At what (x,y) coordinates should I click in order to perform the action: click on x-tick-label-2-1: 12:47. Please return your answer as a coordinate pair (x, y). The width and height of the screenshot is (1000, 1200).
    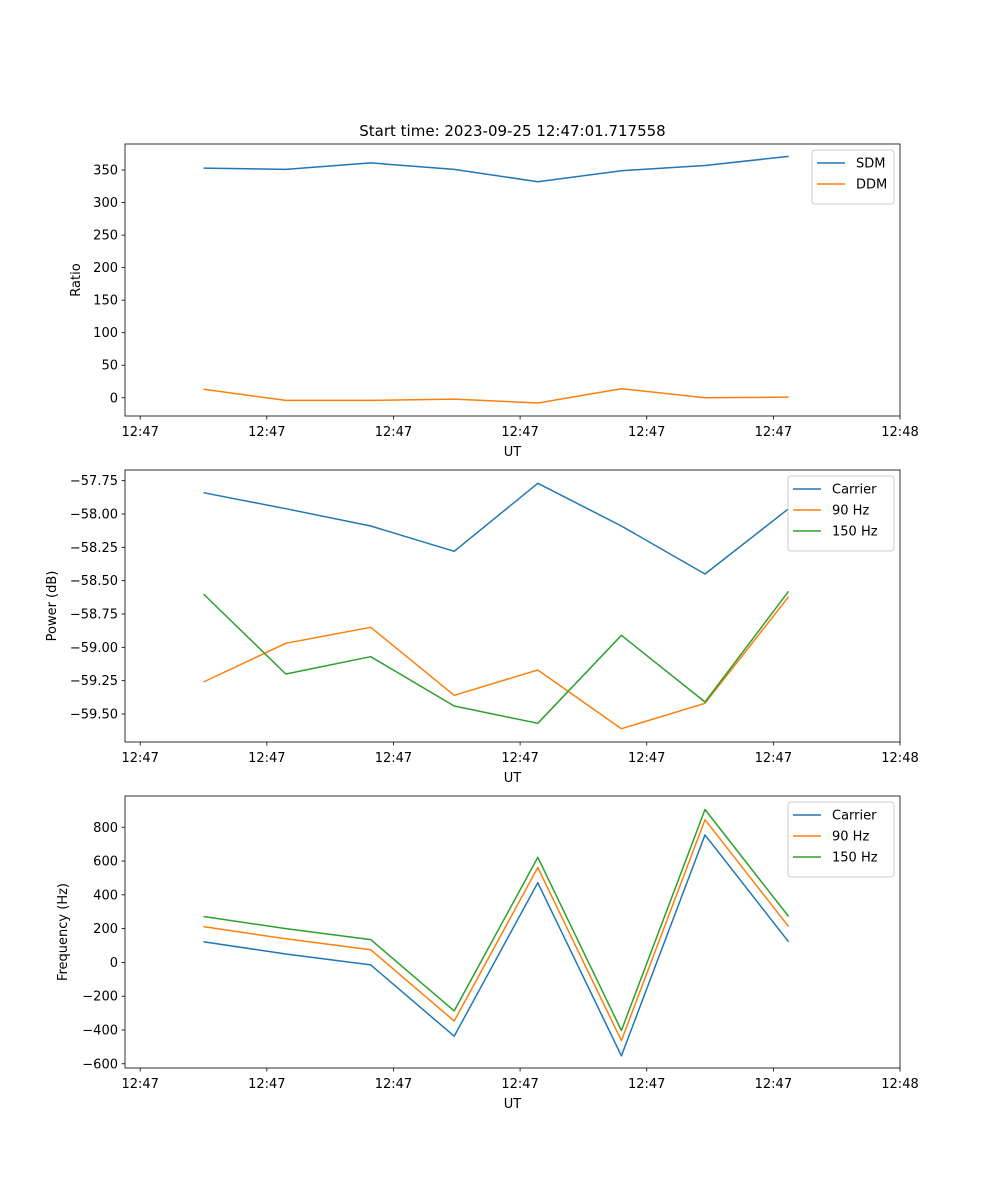
    Looking at the image, I should click on (266, 758).